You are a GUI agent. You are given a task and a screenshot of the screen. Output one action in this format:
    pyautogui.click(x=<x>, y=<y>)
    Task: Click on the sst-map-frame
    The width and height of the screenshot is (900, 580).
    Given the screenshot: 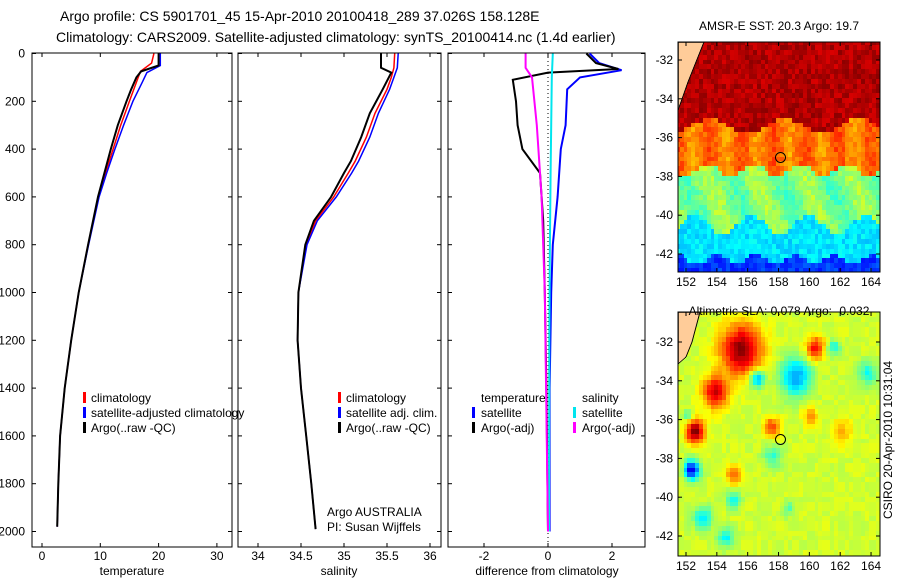 What is the action you would take?
    pyautogui.click(x=779, y=157)
    